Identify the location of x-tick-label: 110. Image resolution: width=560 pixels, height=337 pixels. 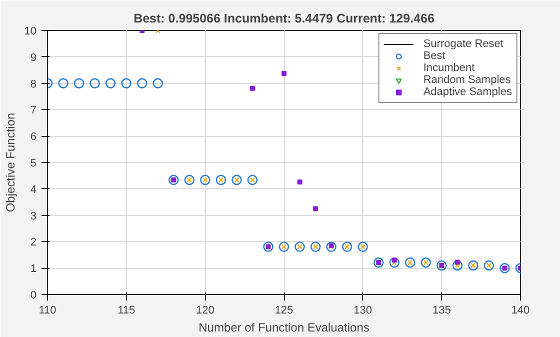
(47, 310).